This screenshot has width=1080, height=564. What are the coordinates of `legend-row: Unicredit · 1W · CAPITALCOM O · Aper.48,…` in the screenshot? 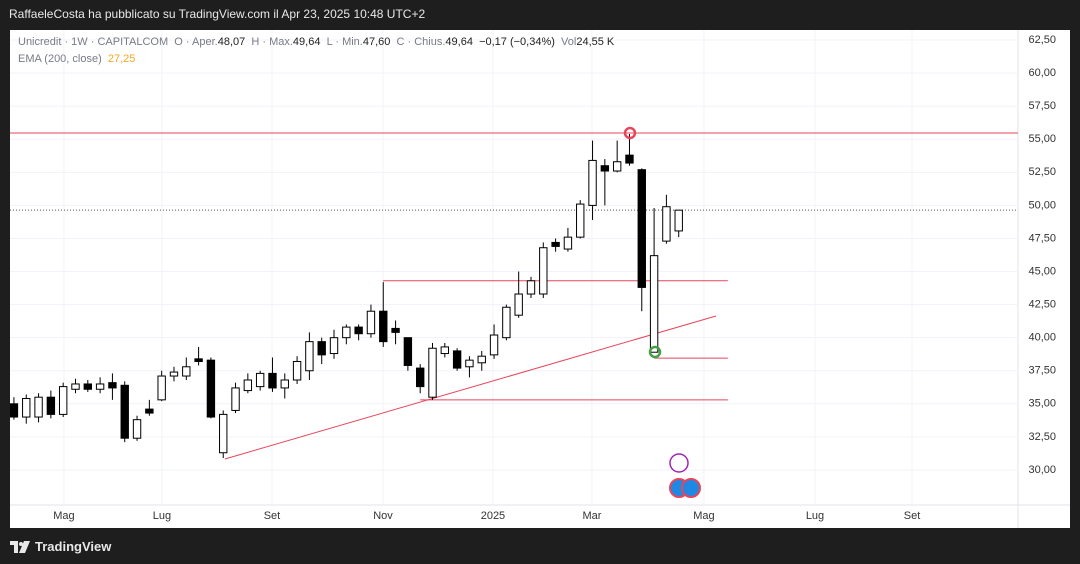 It's located at (316, 42).